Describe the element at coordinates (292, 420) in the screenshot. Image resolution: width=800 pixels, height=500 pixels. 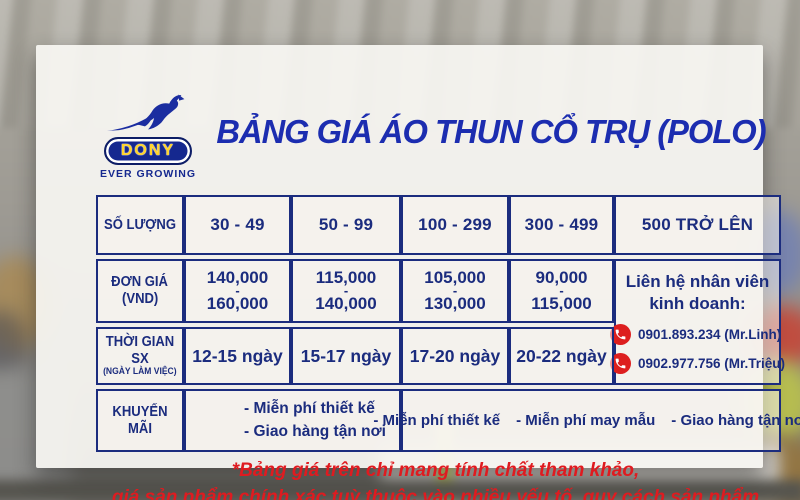
I see `promo-cell-small-qty: - Miễn phí thiết kế - Giao hàng tận nơi` at that location.